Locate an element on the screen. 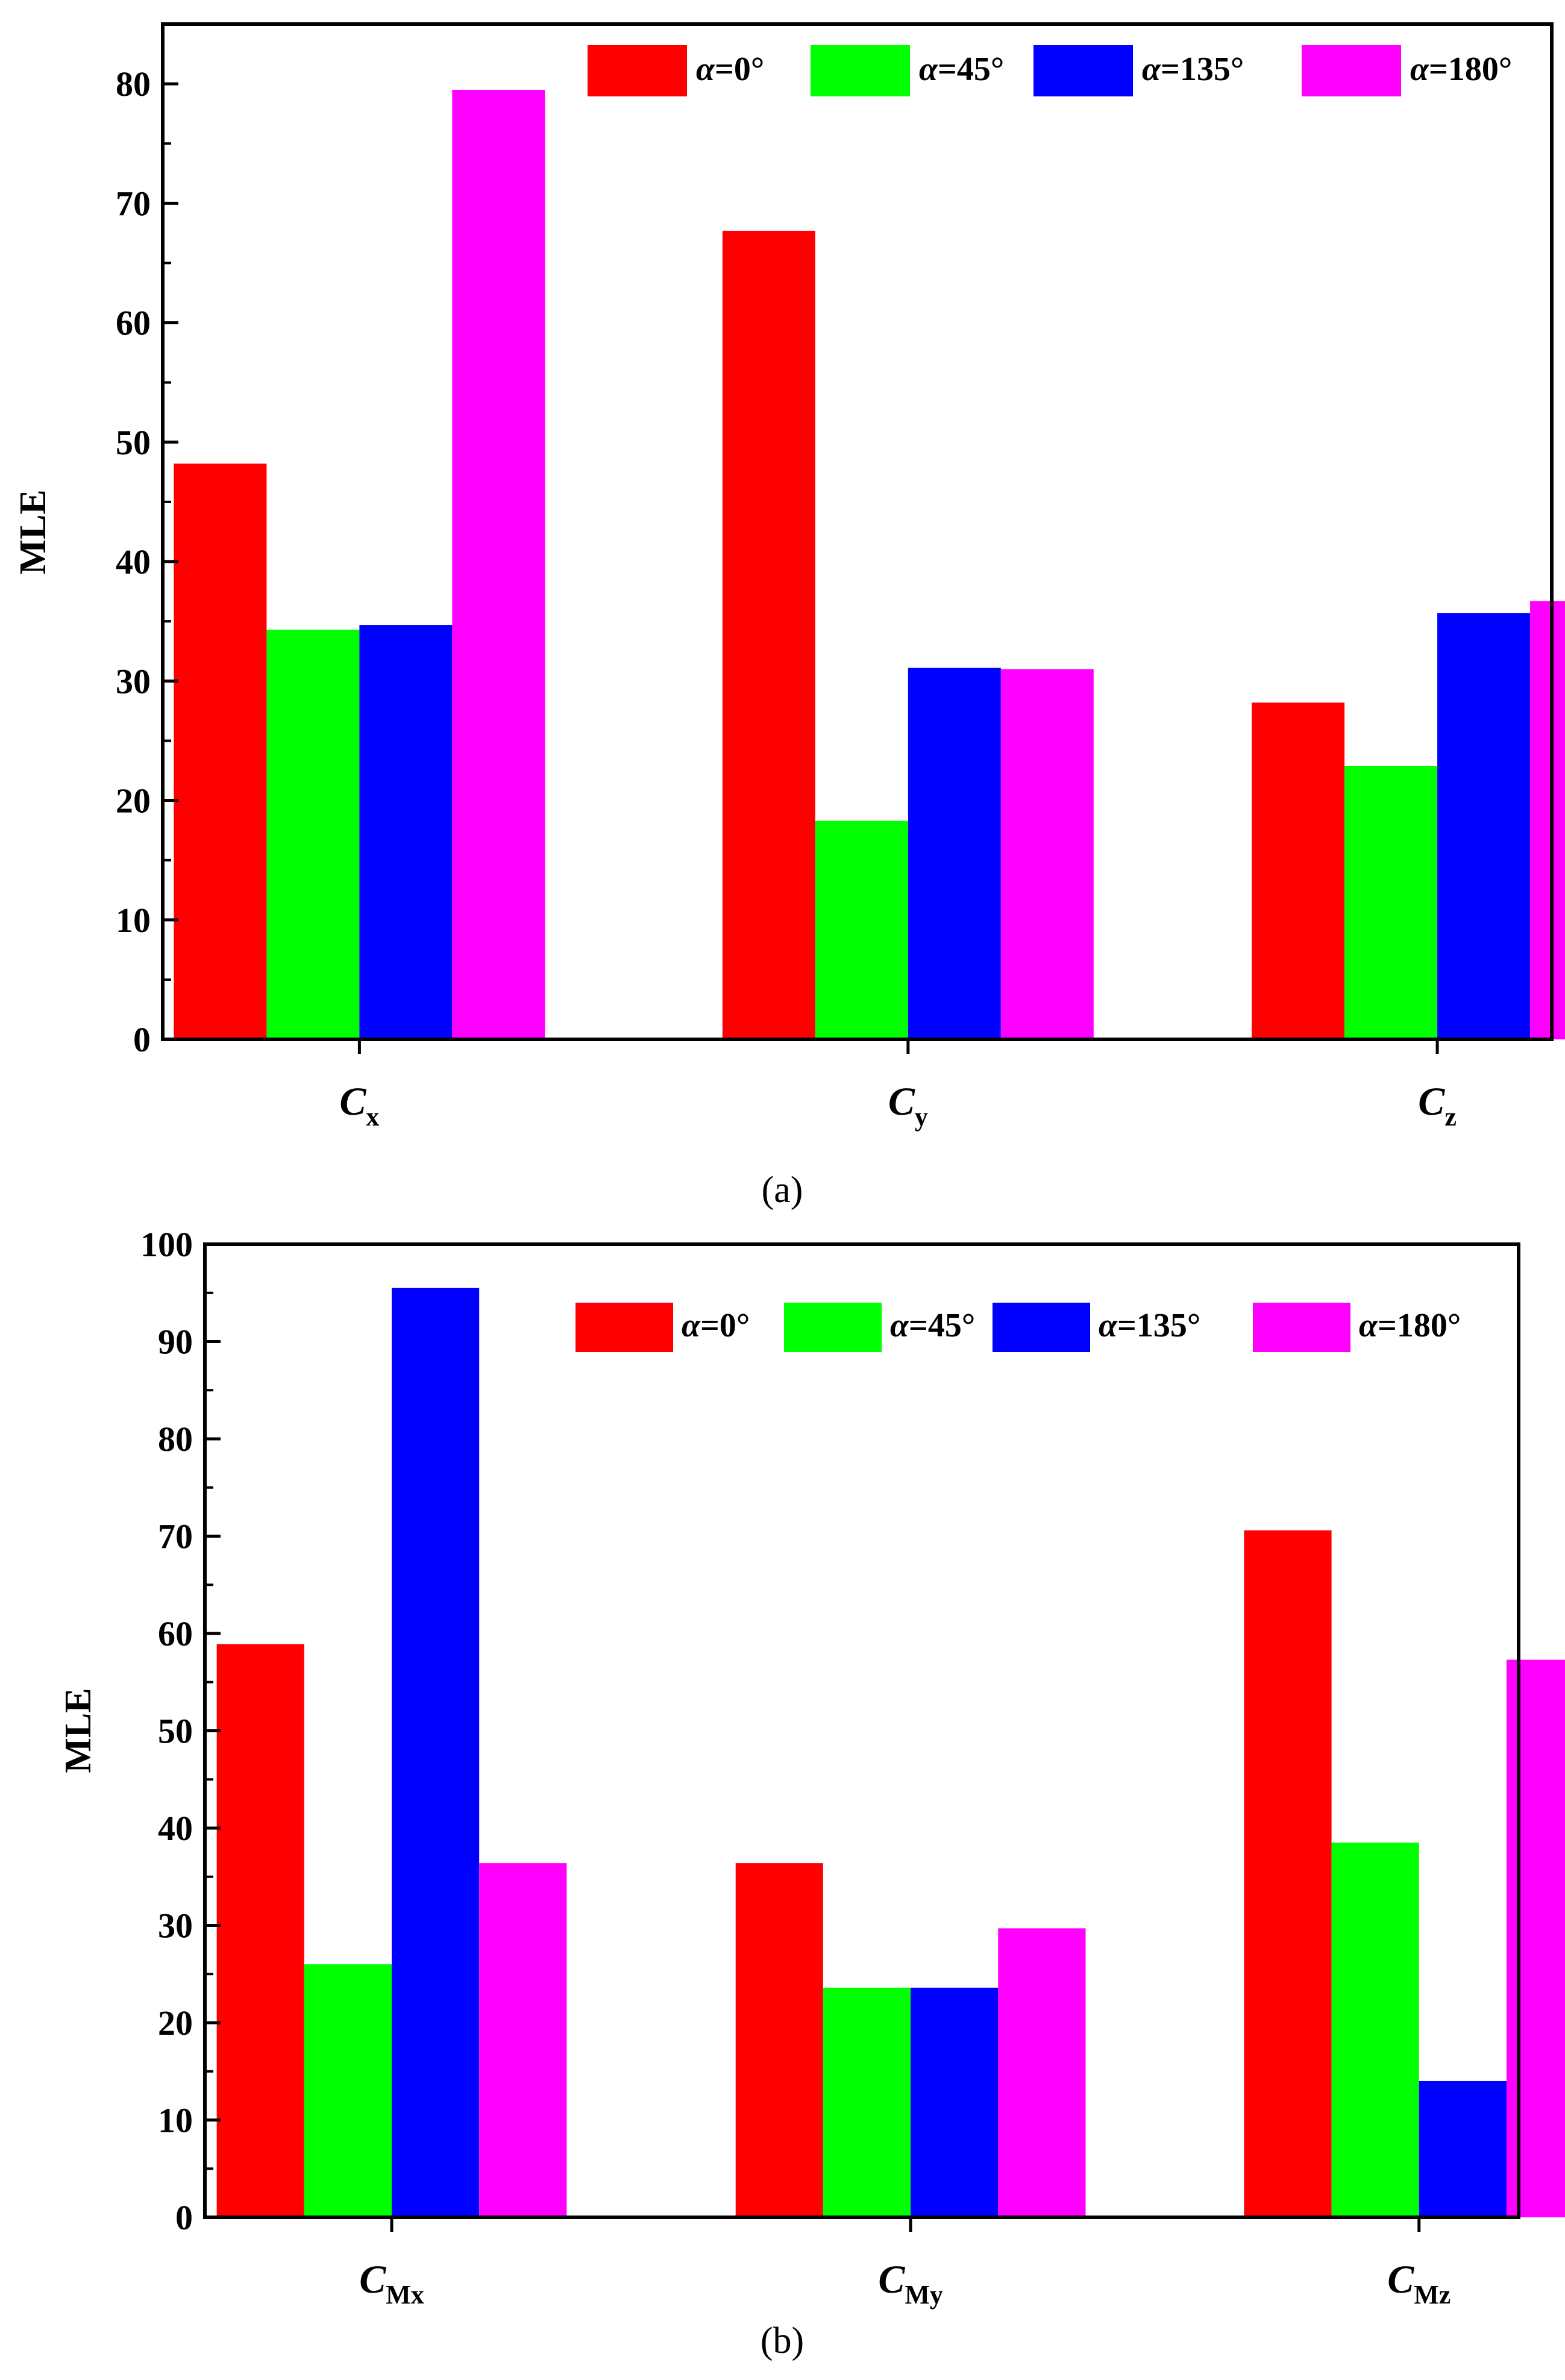  x-tick-label-z: Cz is located at coordinates (1437, 1106).